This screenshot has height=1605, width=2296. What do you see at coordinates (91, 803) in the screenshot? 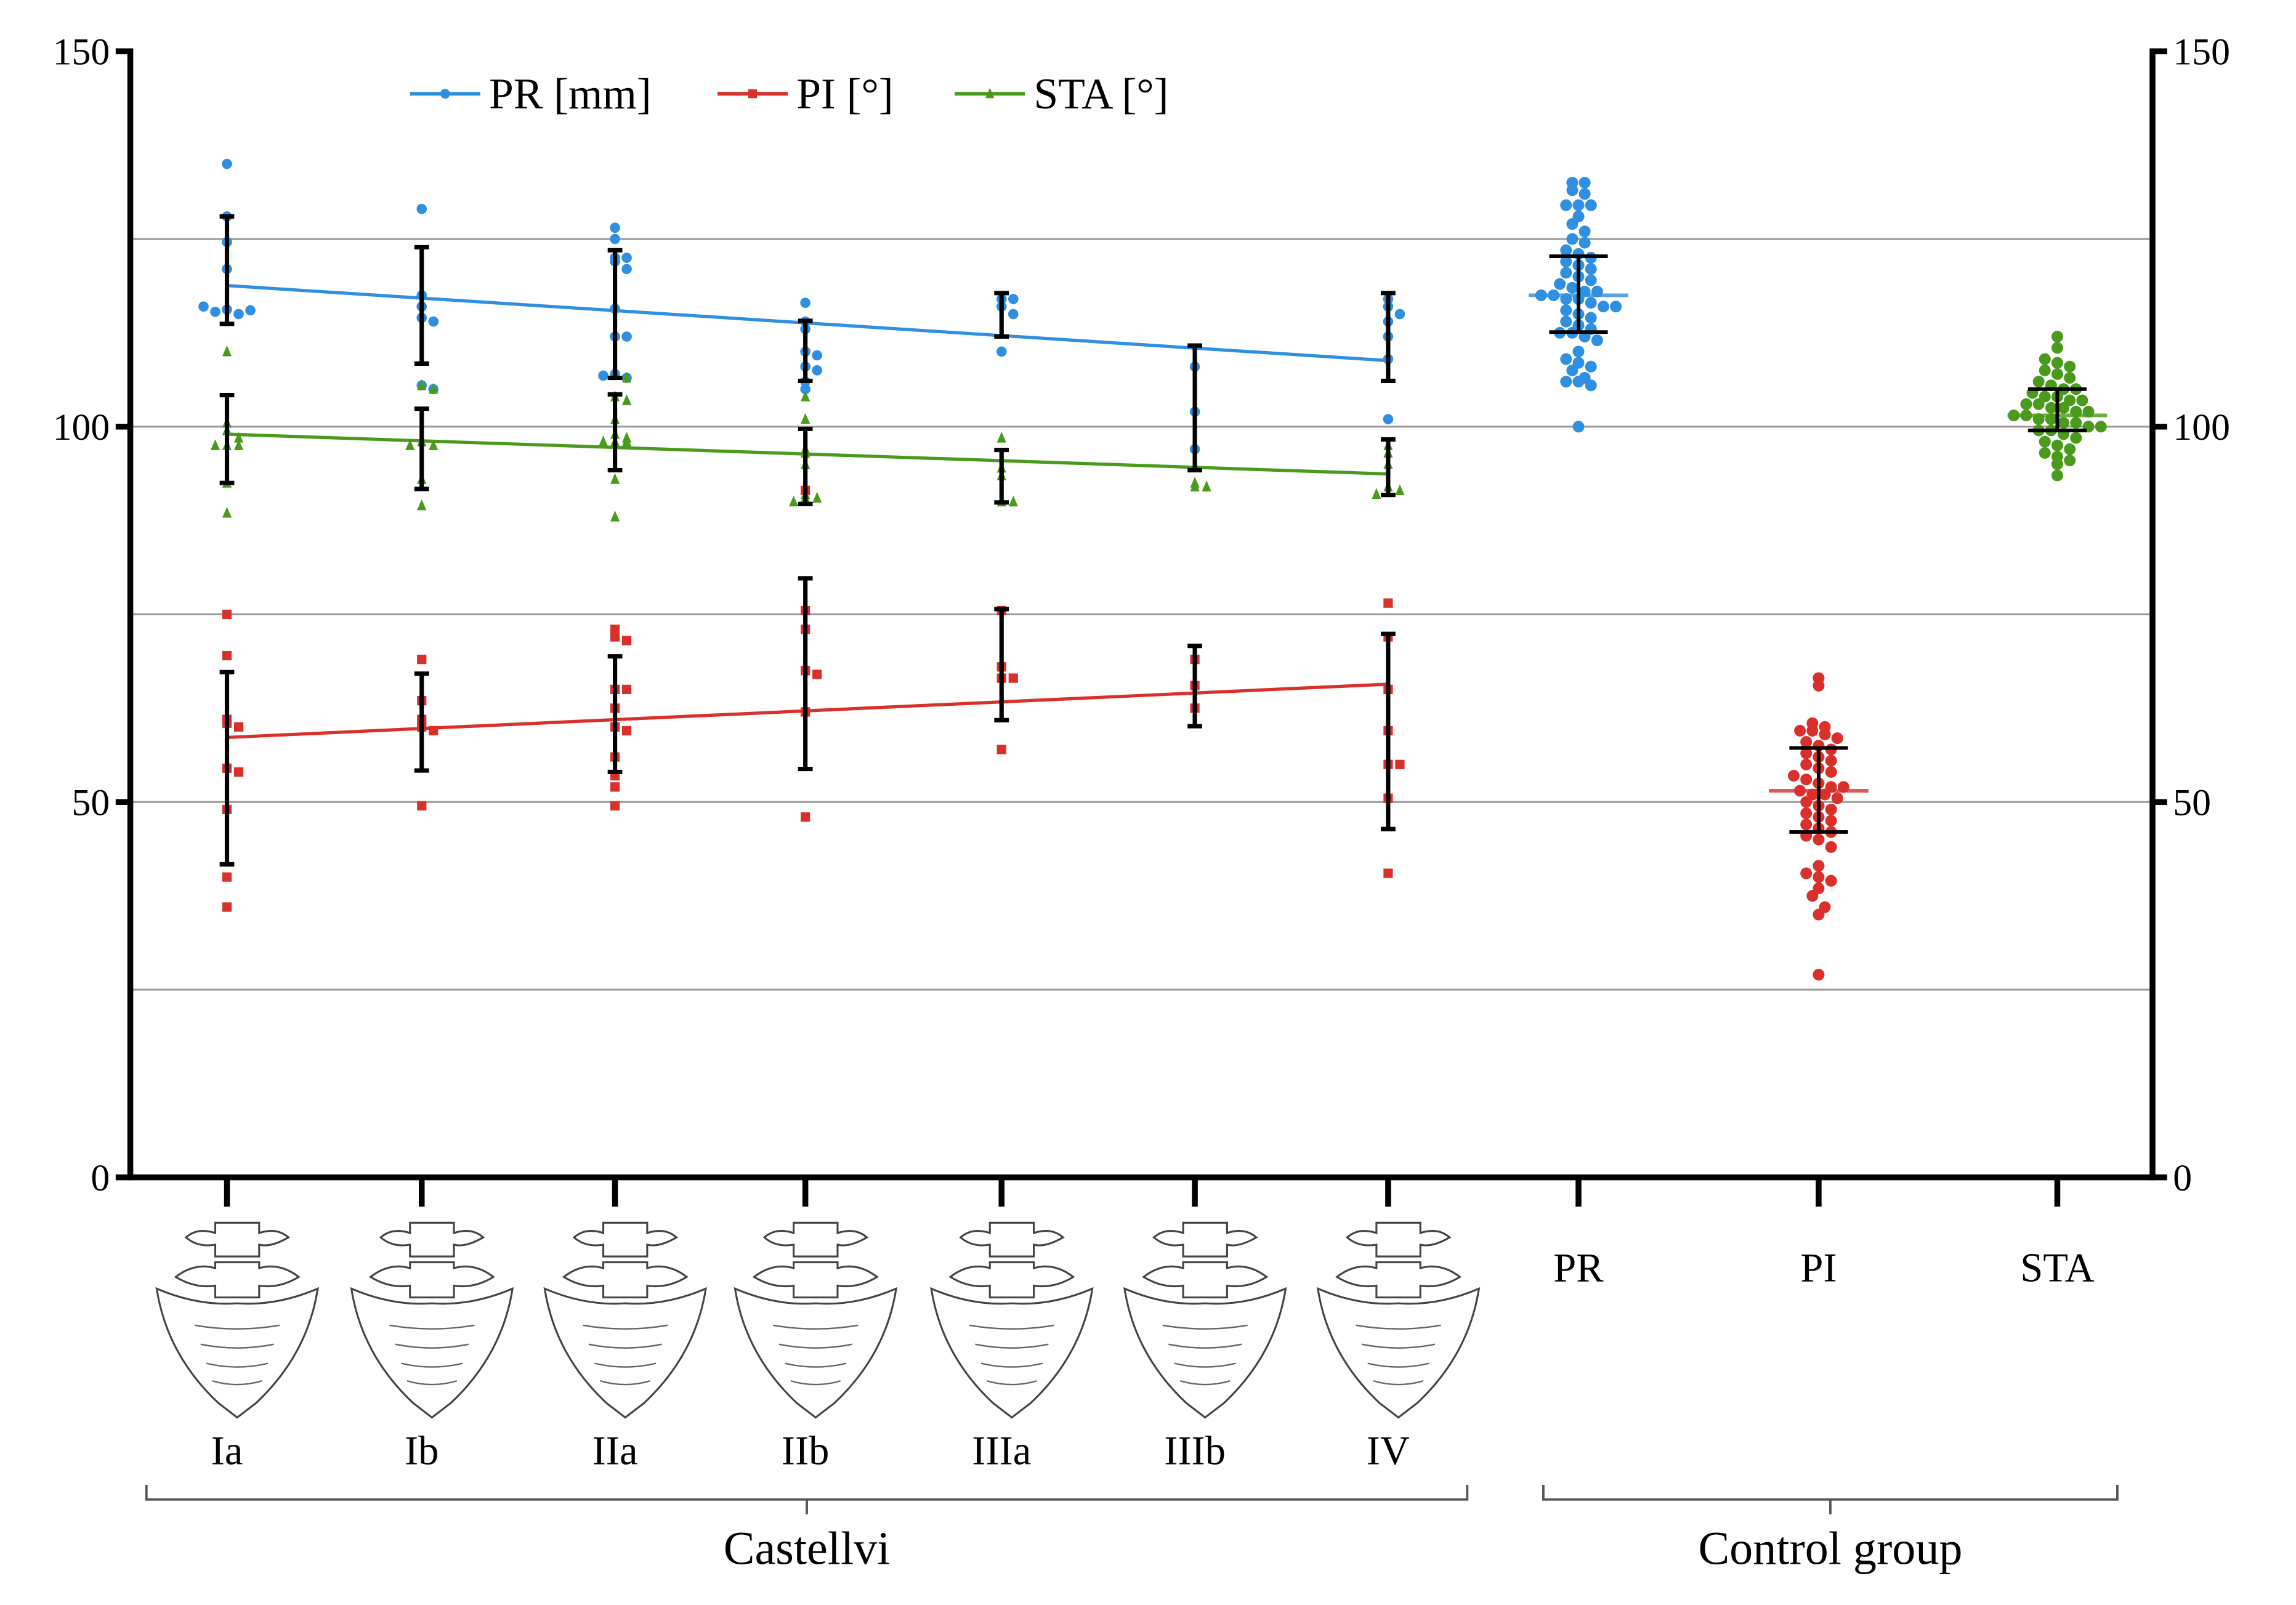
I see `left-tick-label: 50` at bounding box center [91, 803].